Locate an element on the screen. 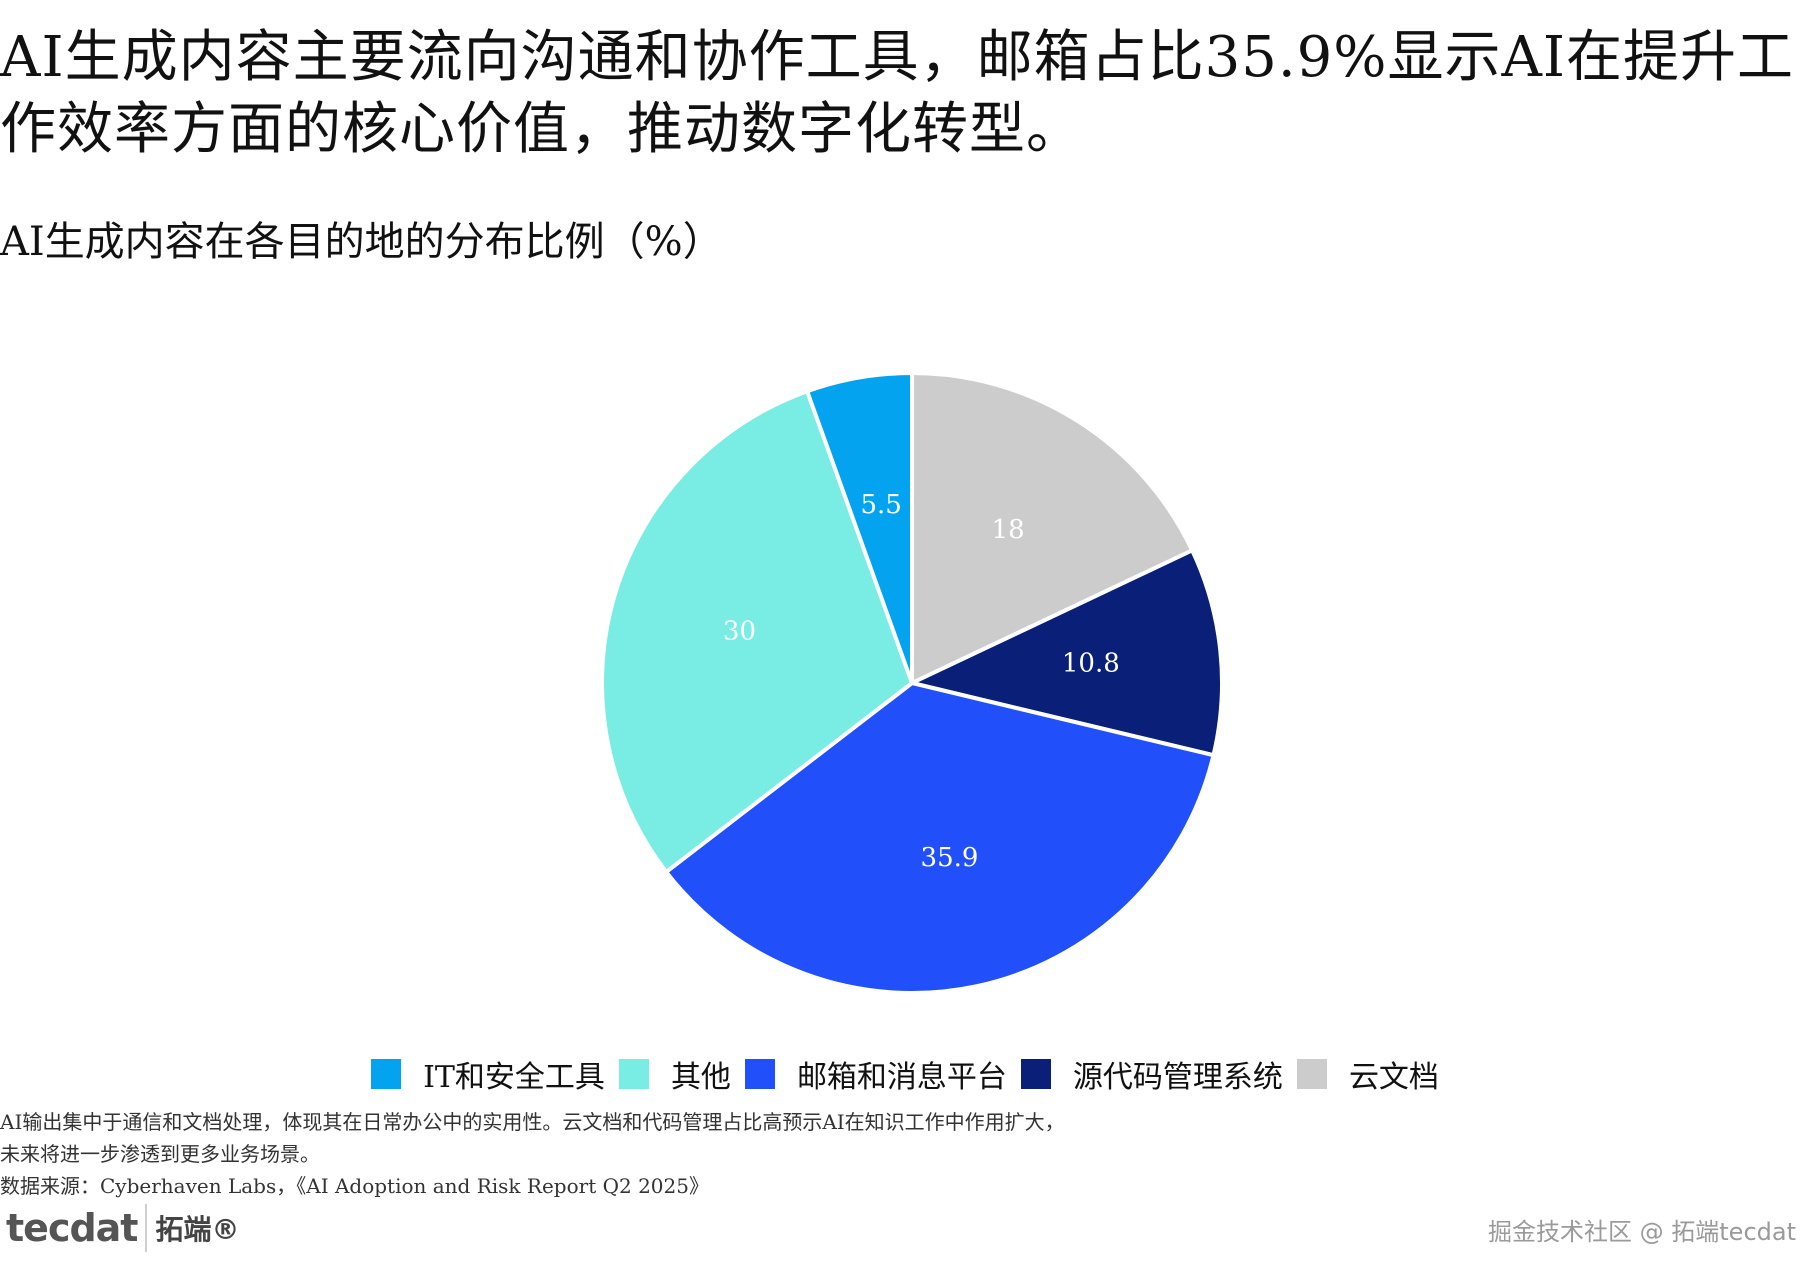 The width and height of the screenshot is (1814, 1270). legend-label: IT和安全工具 is located at coordinates (514, 1077).